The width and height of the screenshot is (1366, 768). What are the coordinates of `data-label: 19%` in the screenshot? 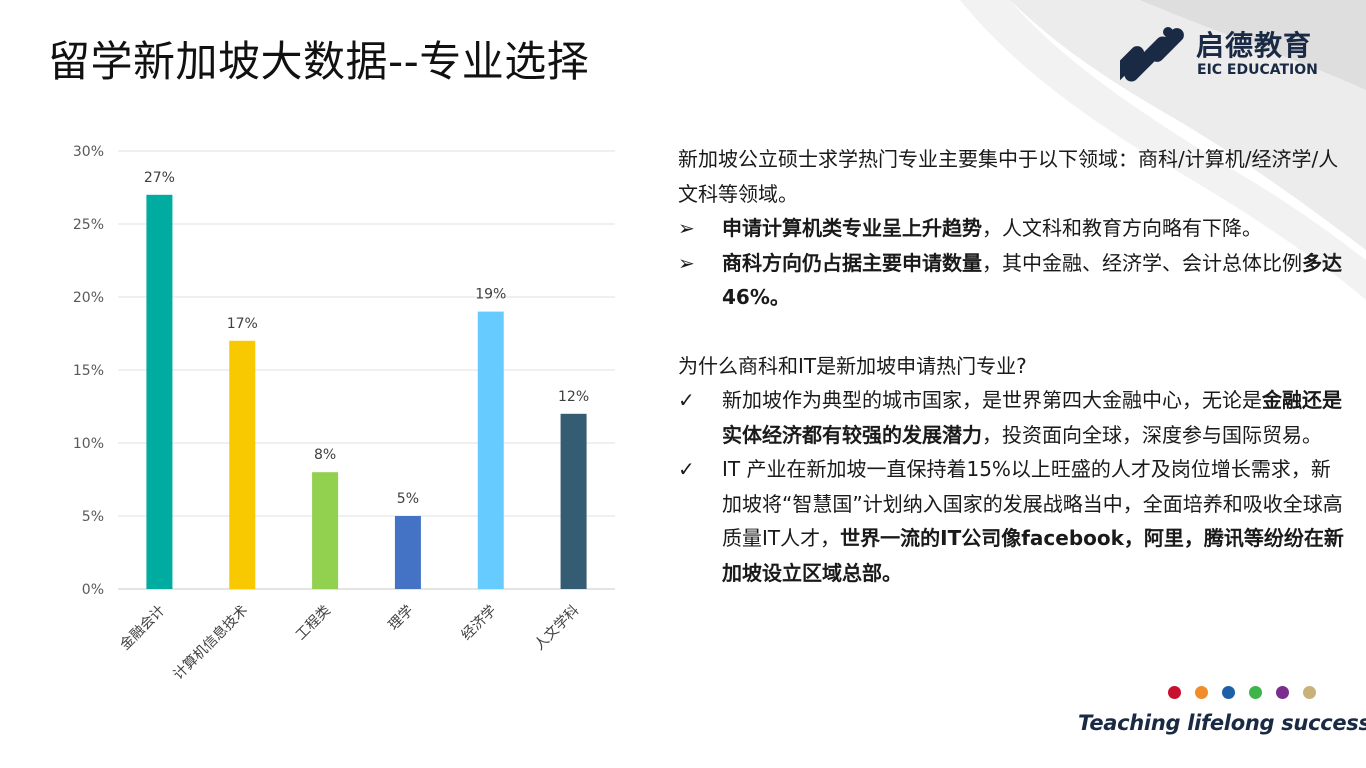 It's located at (490, 295).